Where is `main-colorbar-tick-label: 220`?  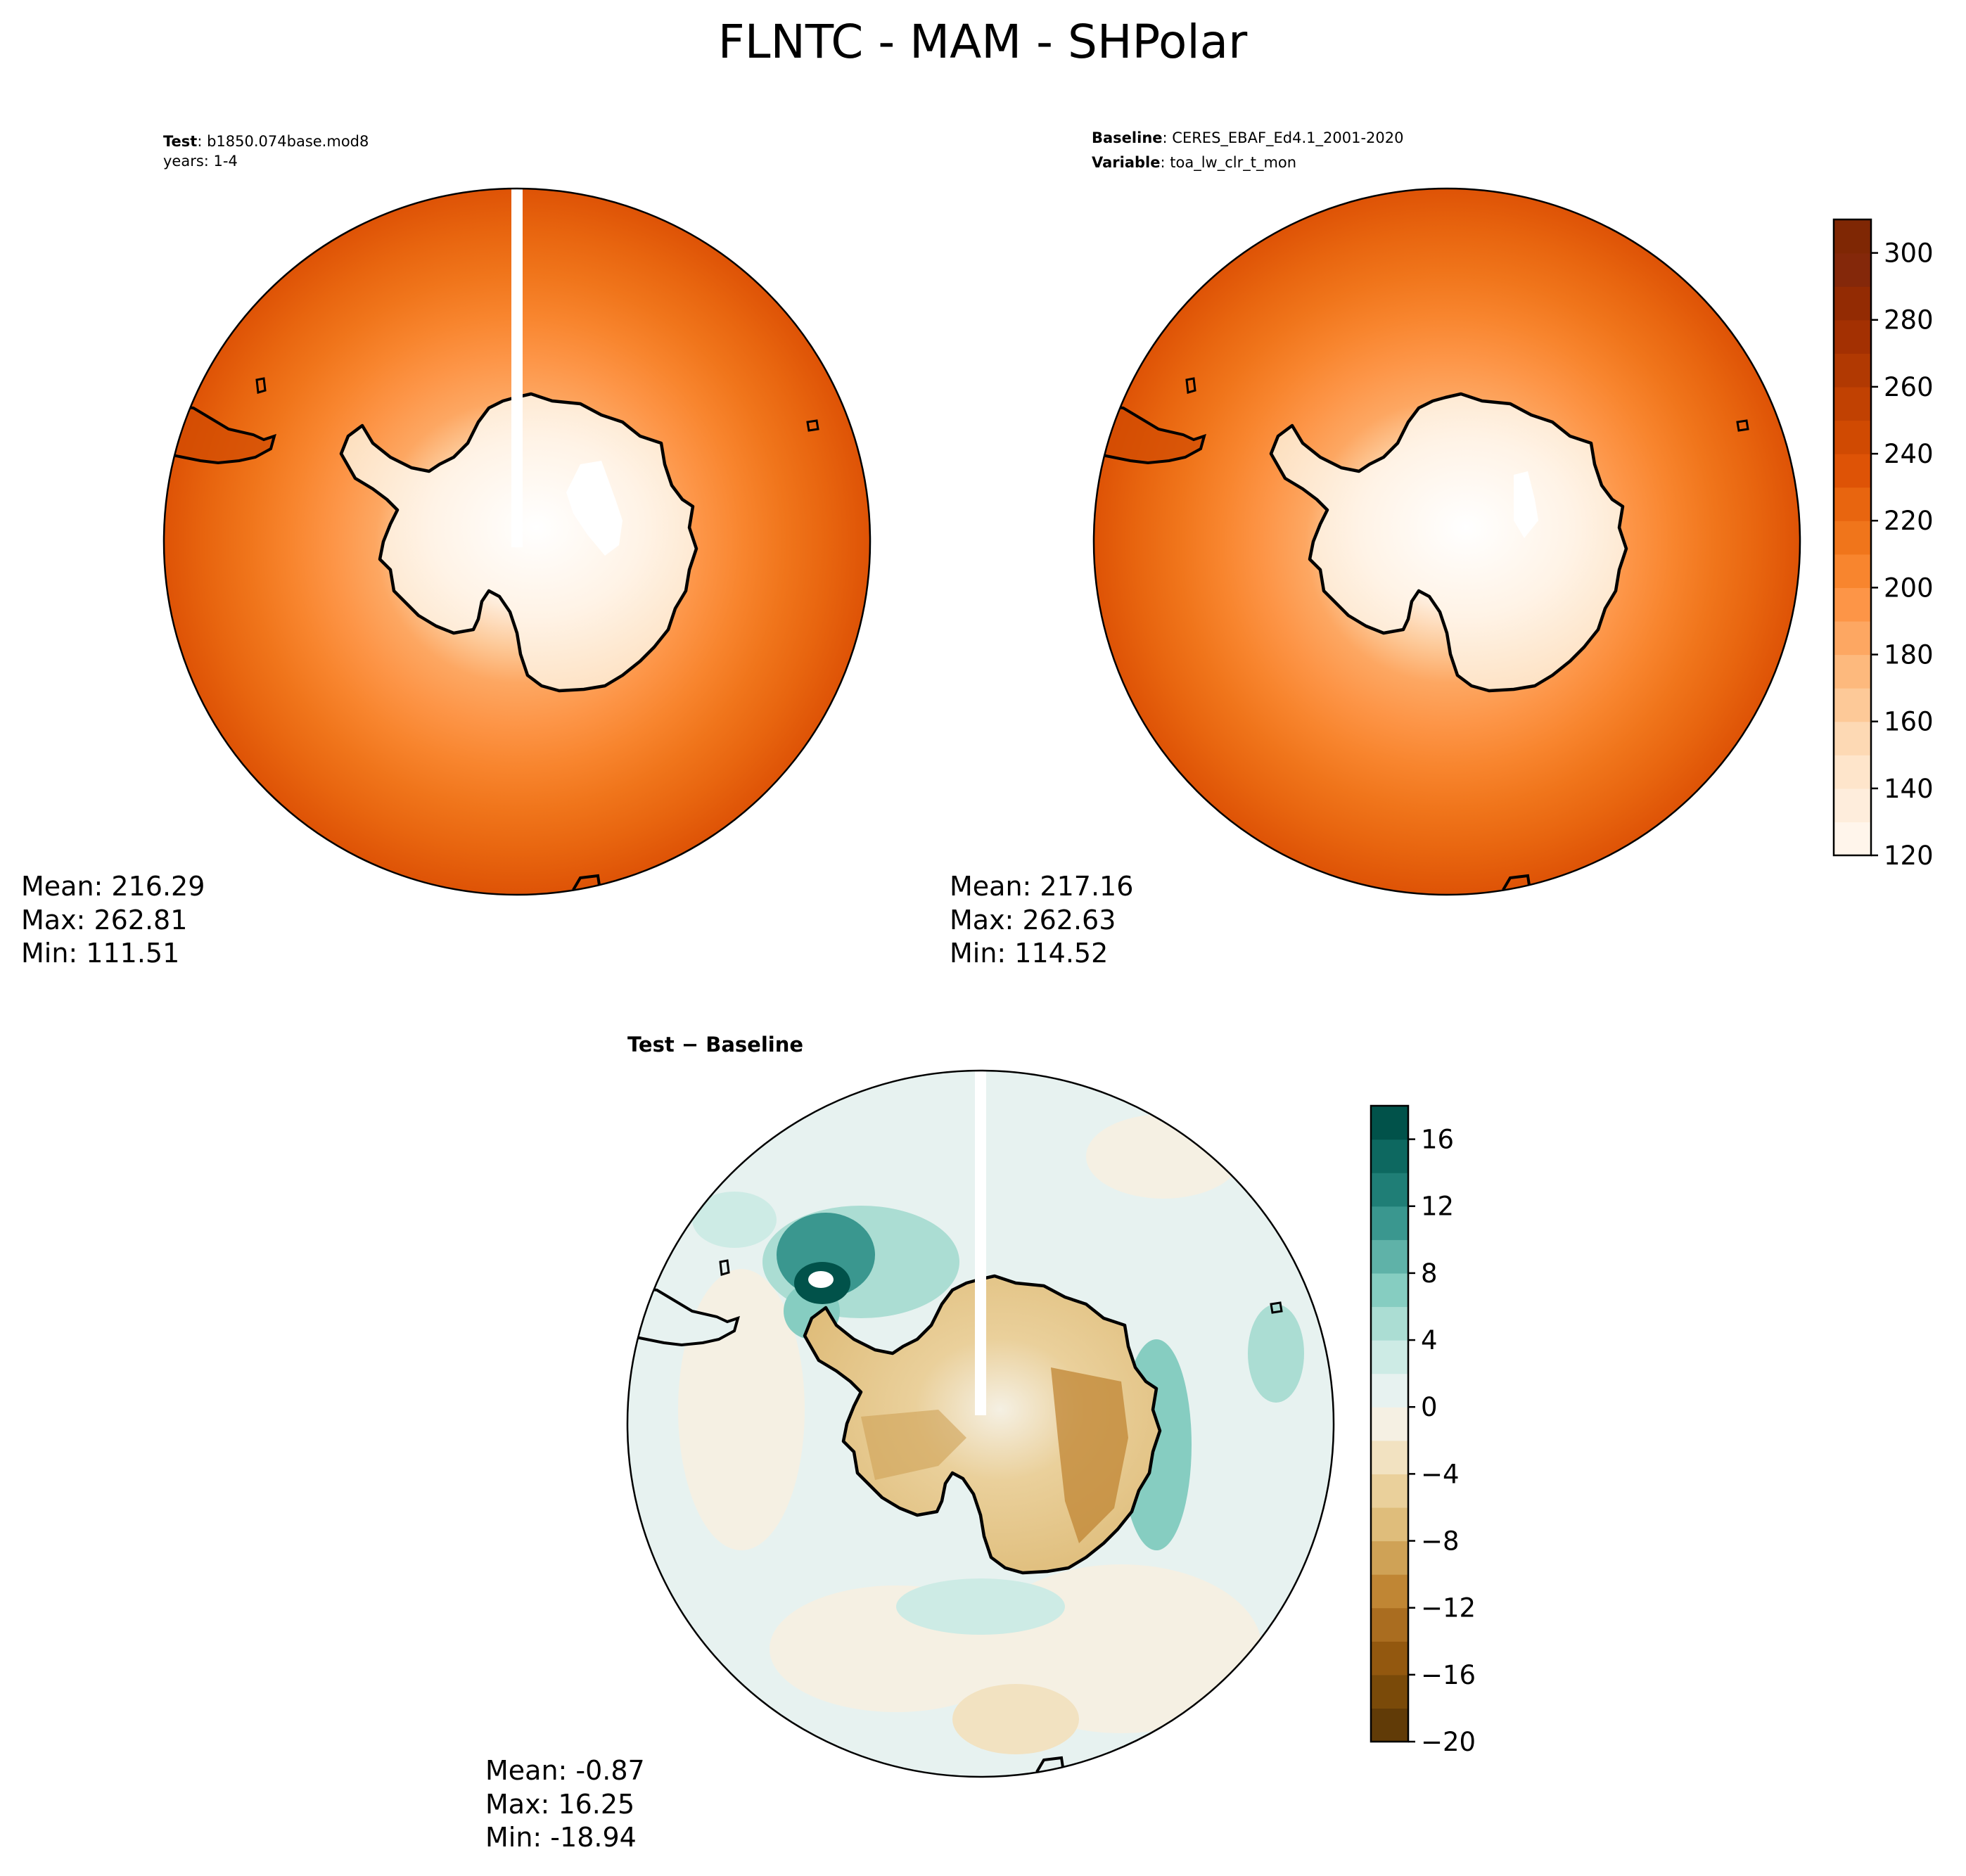 main-colorbar-tick-label: 220 is located at coordinates (1909, 521).